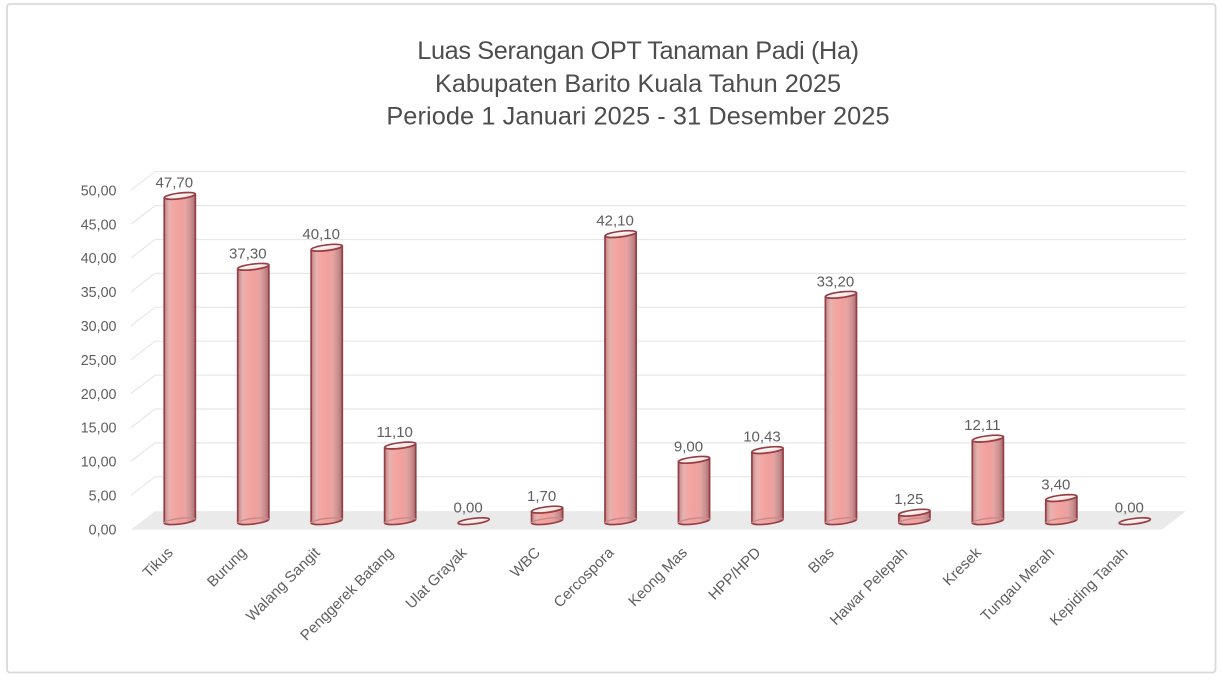 Image resolution: width=1222 pixels, height=686 pixels. I want to click on svg-text: 30,00, so click(99, 327).